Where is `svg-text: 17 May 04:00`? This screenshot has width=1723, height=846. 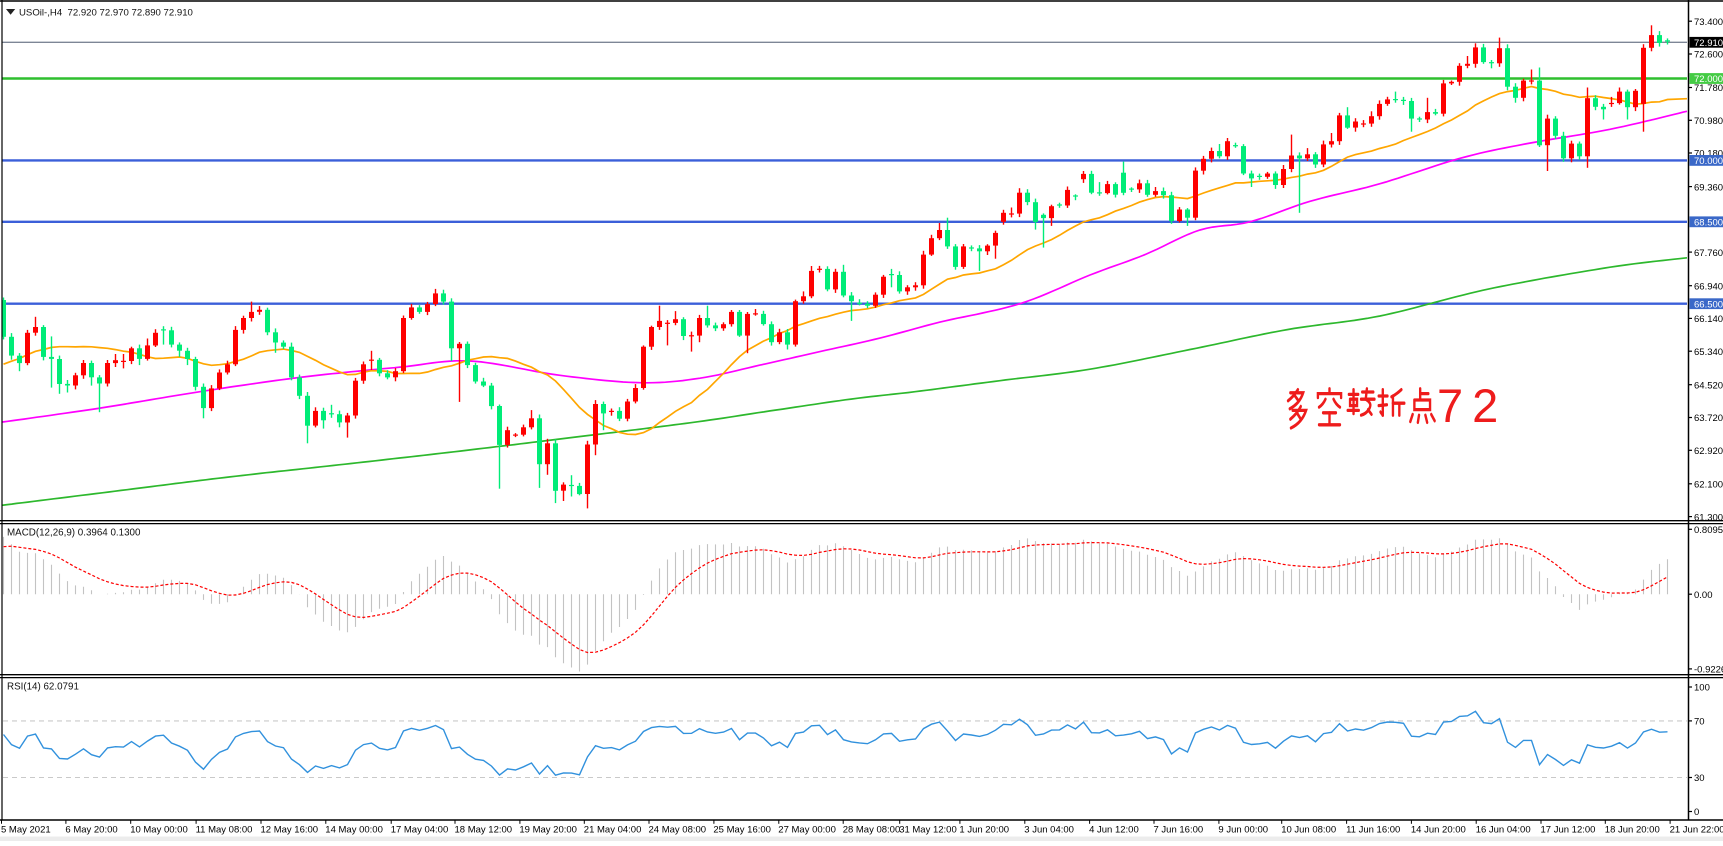 svg-text: 17 May 04:00 is located at coordinates (420, 830).